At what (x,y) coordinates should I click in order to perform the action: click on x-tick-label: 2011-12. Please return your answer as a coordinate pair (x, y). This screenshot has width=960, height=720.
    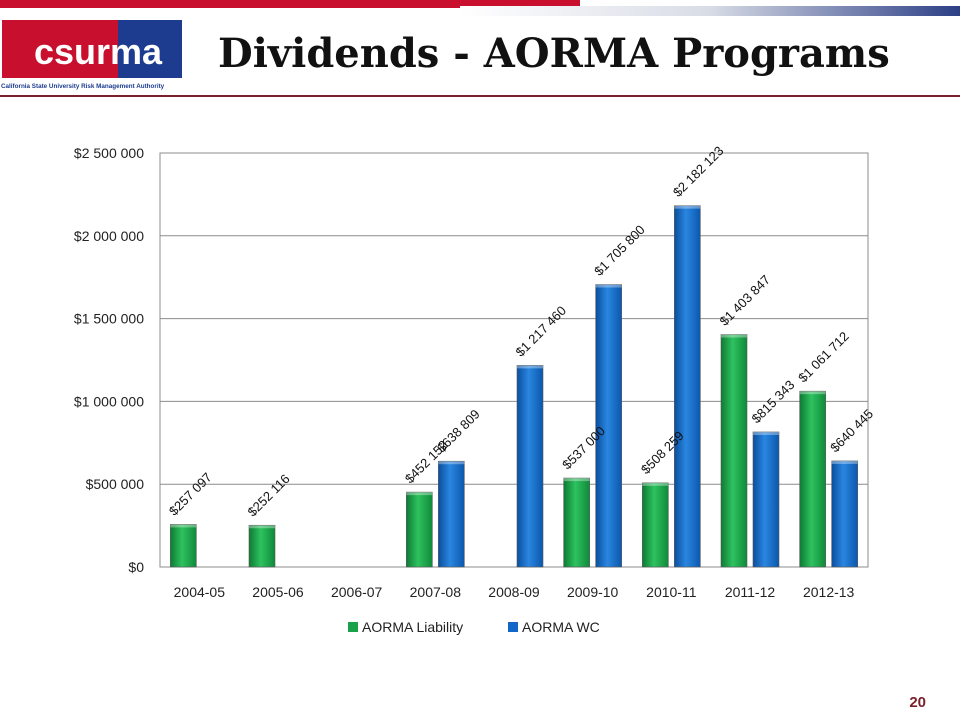
    Looking at the image, I should click on (750, 592).